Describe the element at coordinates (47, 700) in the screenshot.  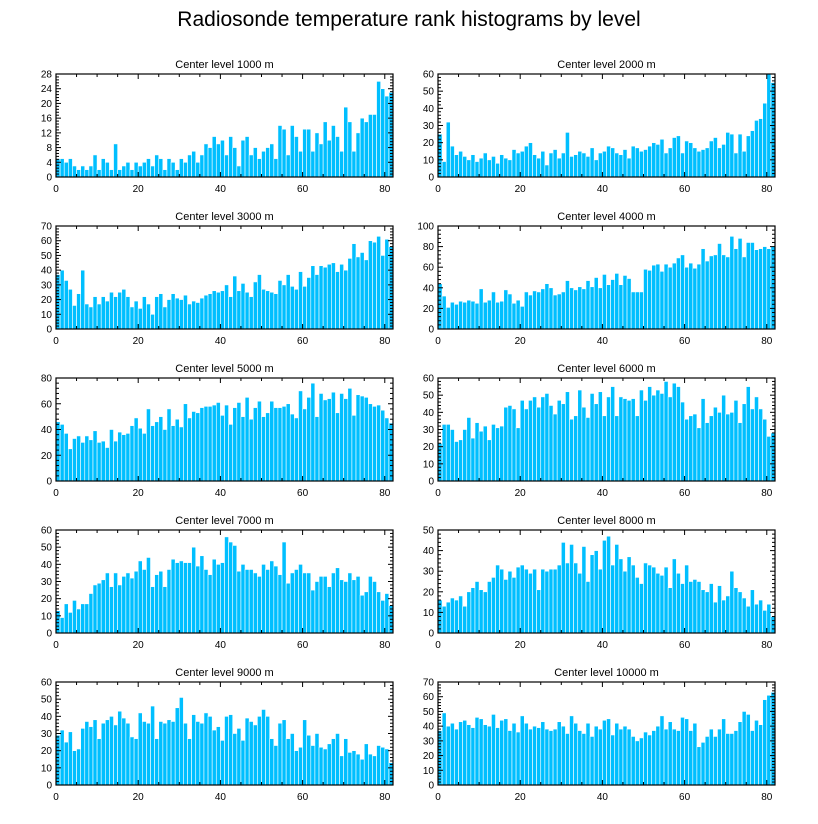
I see `y-tick-label: 50` at that location.